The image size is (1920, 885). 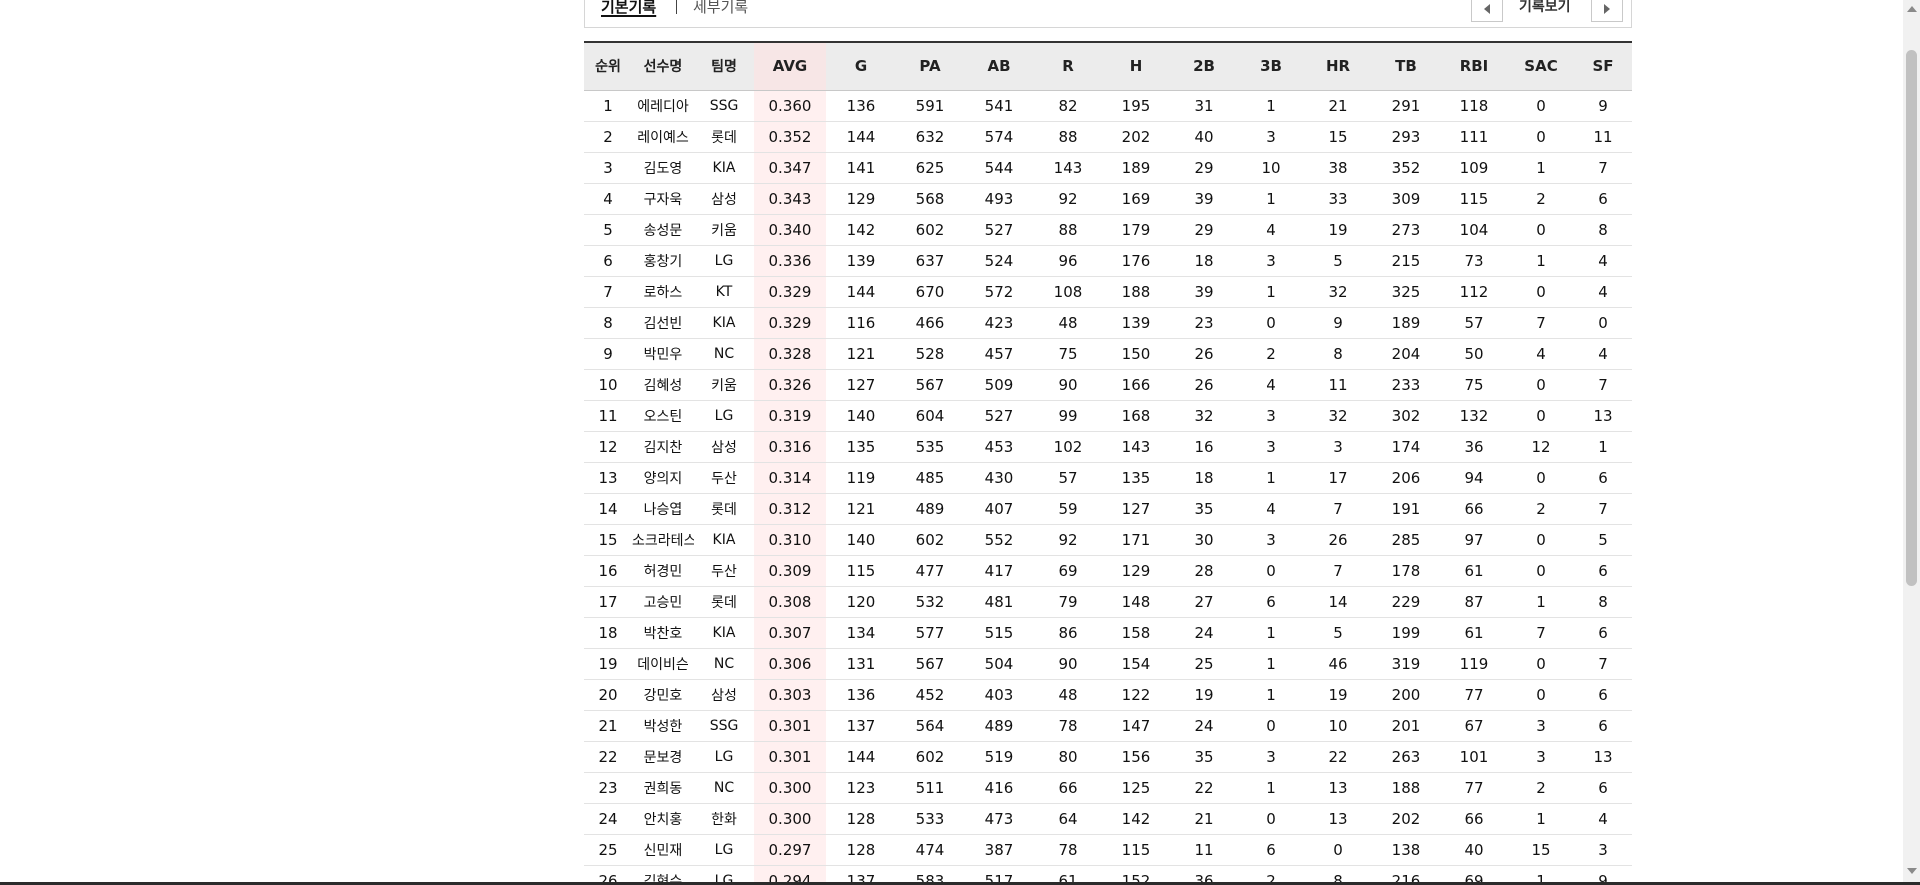 What do you see at coordinates (663, 261) in the screenshot?
I see `player-name-link: 홍창기` at bounding box center [663, 261].